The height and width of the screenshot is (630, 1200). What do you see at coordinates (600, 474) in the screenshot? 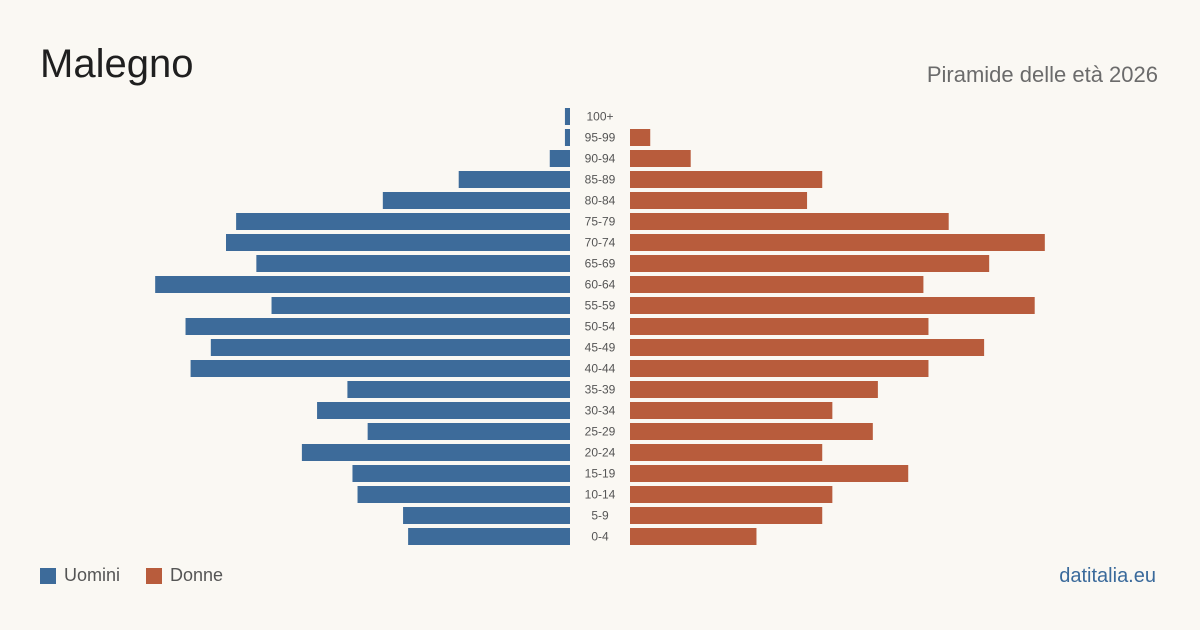
I see `age-label-15-19: 15-19` at bounding box center [600, 474].